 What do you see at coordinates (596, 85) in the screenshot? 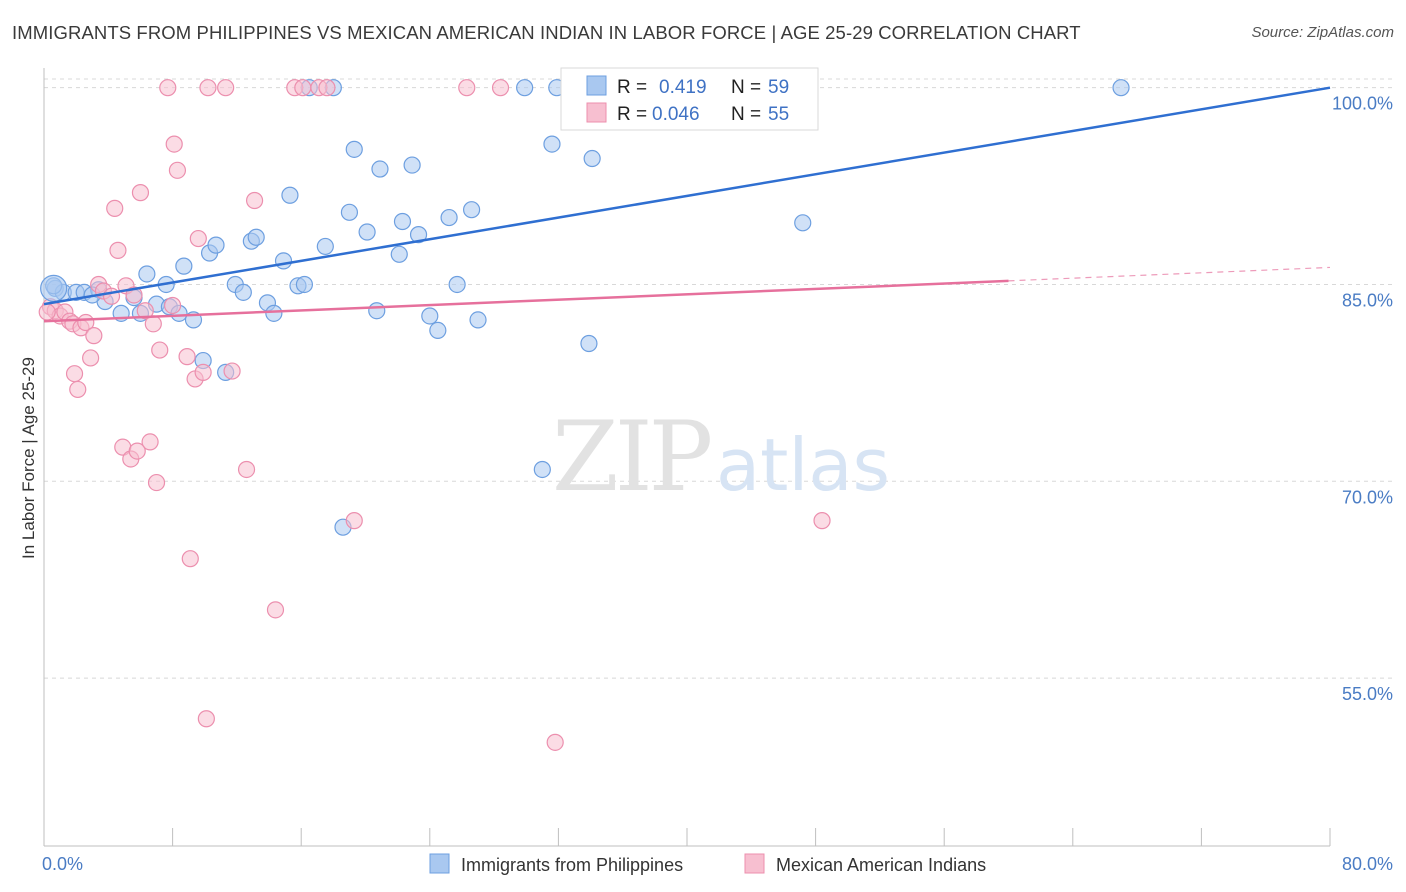
I see `stats-swatch-blue` at bounding box center [596, 85].